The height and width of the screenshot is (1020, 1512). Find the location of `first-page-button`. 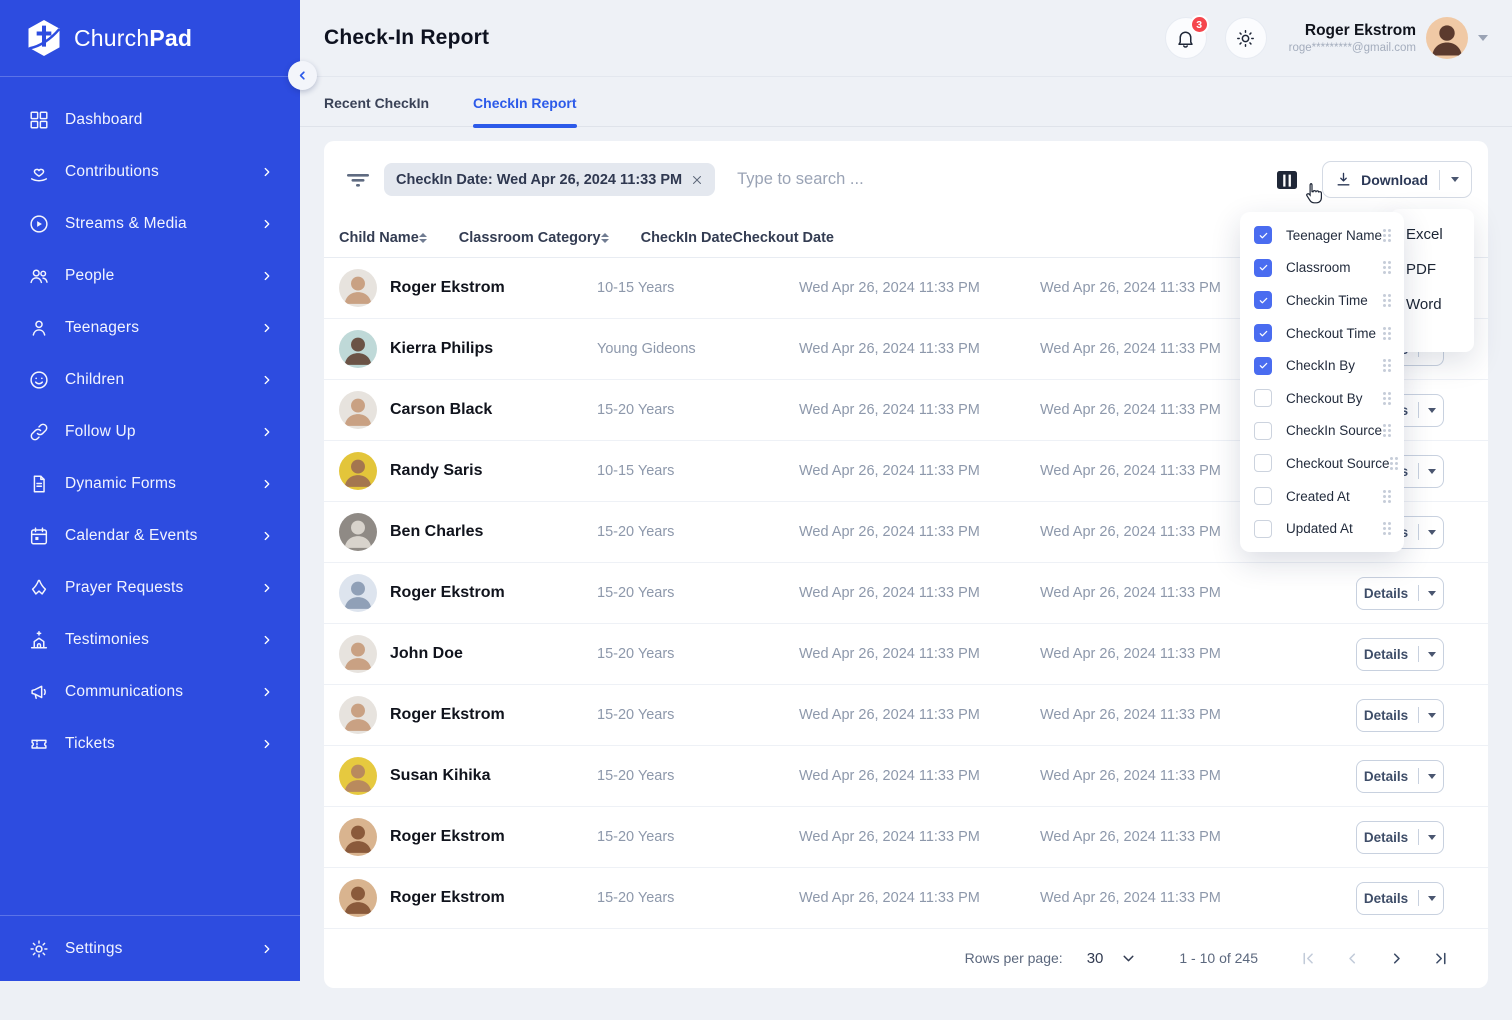

first-page-button is located at coordinates (1308, 958).